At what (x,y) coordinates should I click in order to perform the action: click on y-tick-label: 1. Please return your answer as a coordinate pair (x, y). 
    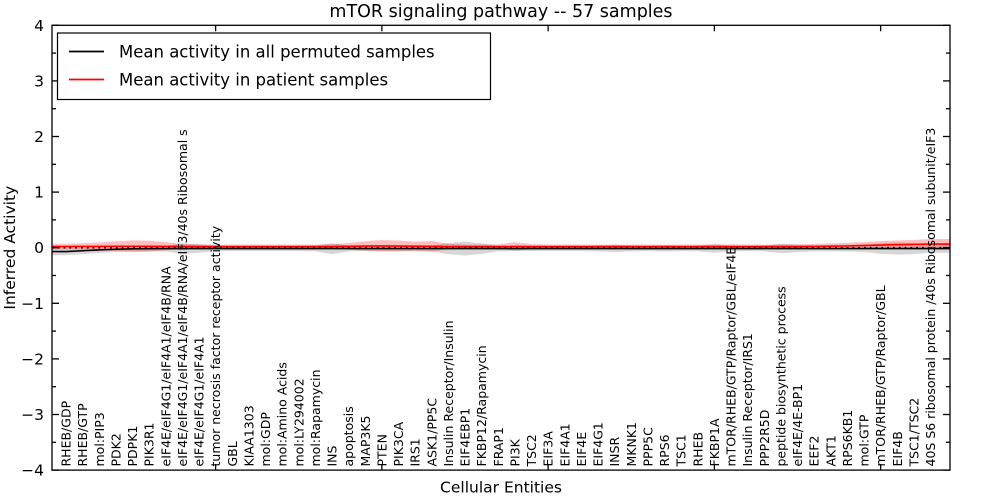
    Looking at the image, I should click on (39, 193).